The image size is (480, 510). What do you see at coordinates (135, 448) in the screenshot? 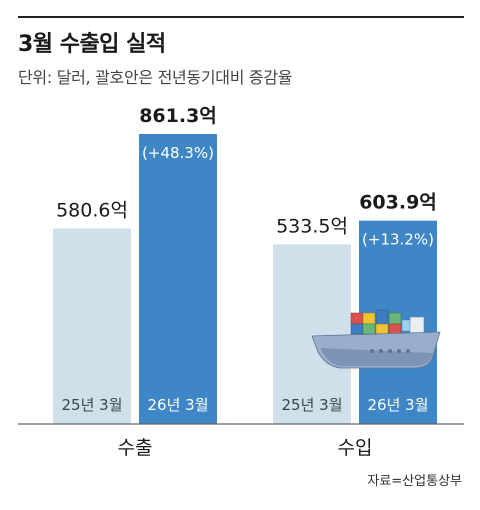
I see `category-tick-label: 수출` at bounding box center [135, 448].